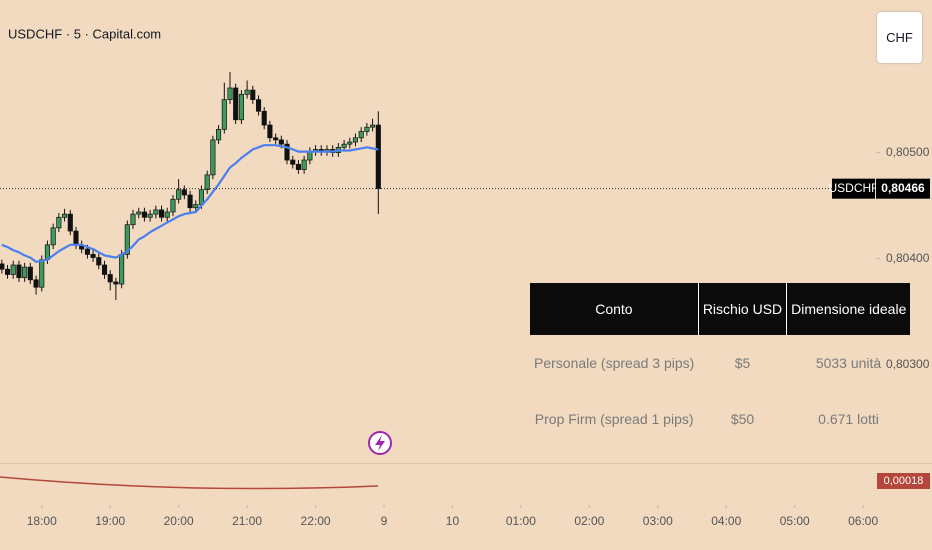 The width and height of the screenshot is (932, 550). Describe the element at coordinates (742, 419) in the screenshot. I see `cell: $50` at that location.